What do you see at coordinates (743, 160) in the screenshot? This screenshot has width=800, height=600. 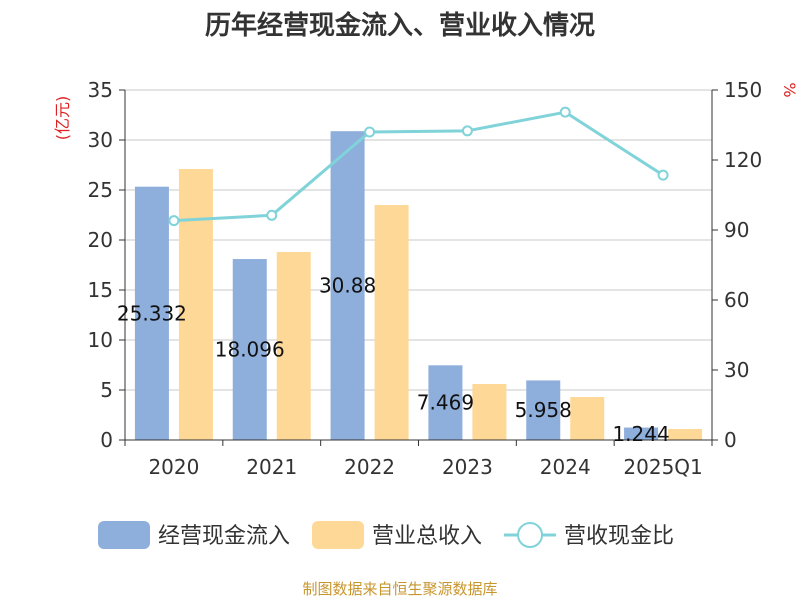 I see `right-tick-label: 120` at bounding box center [743, 160].